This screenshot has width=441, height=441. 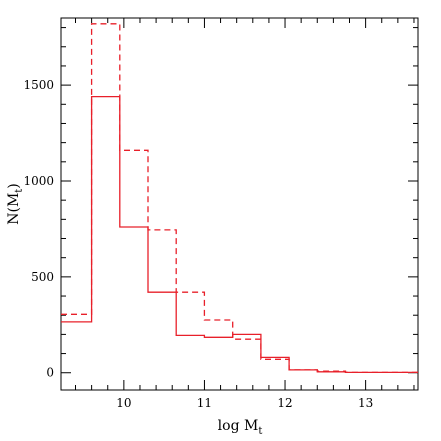 I want to click on x-tick-label: 11, so click(x=204, y=403).